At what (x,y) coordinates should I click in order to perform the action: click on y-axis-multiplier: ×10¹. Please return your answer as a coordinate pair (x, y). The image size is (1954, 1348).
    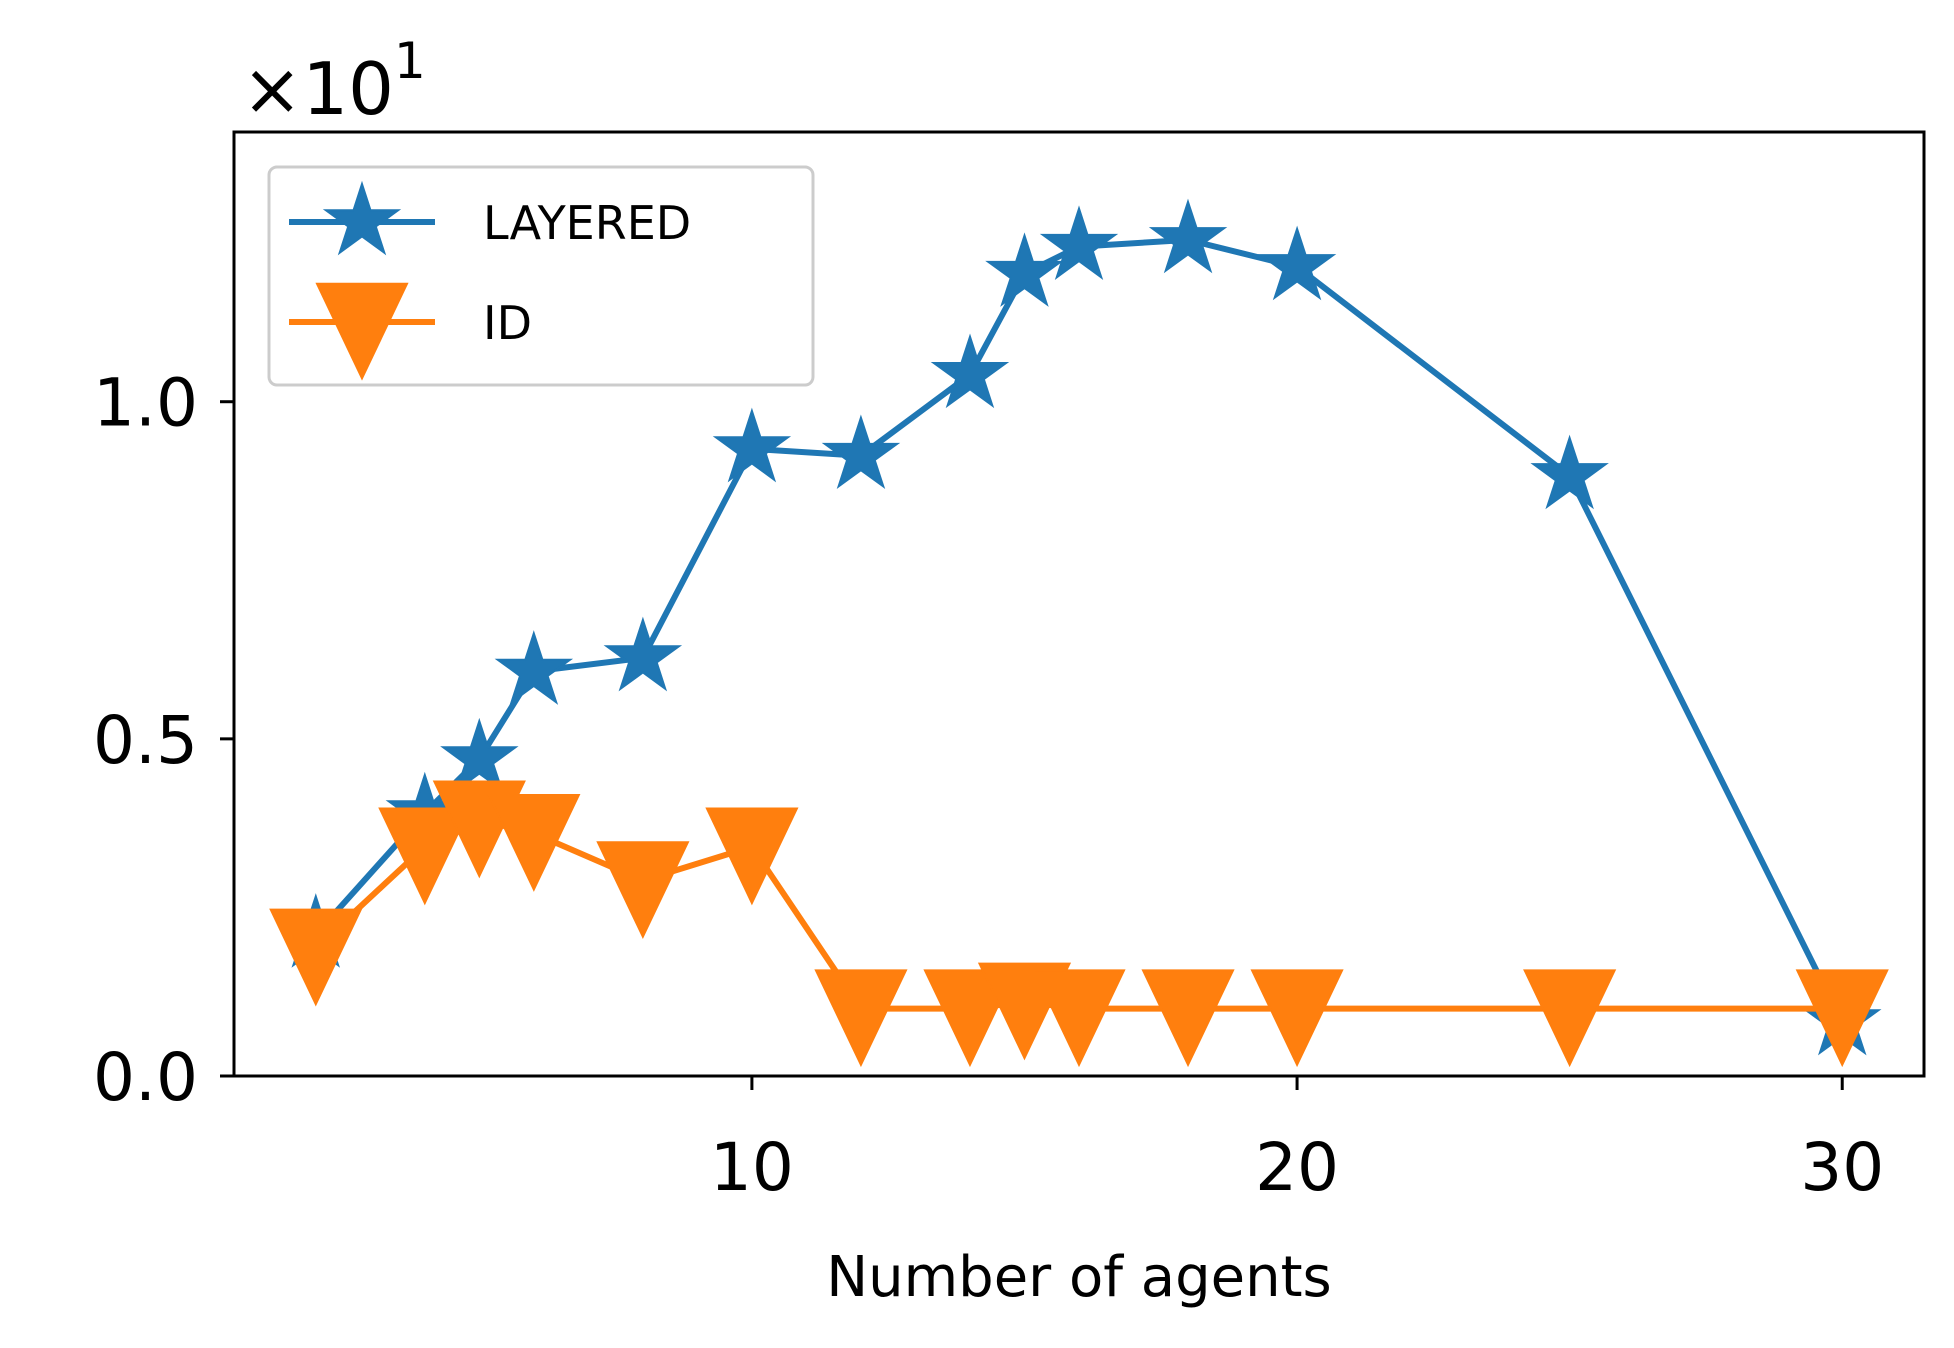
    Looking at the image, I should click on (334, 81).